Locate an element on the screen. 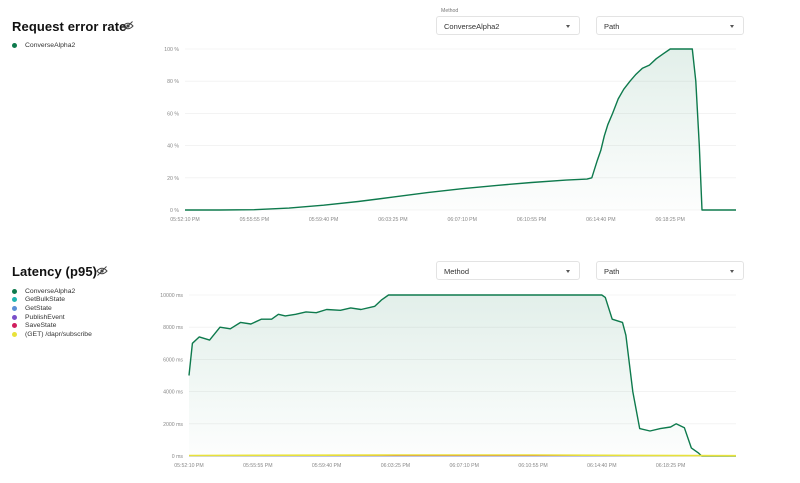  y-tick-label: 0 % is located at coordinates (174, 211).